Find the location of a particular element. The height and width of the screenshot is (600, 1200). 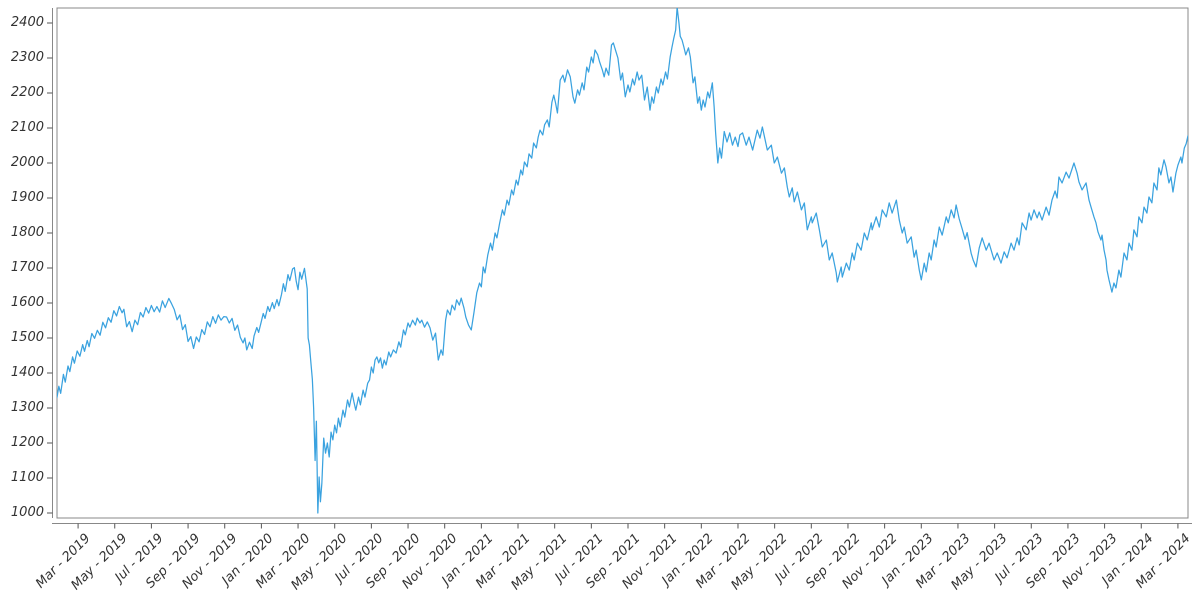

y-tick-label: 1000 is located at coordinates (27, 512).